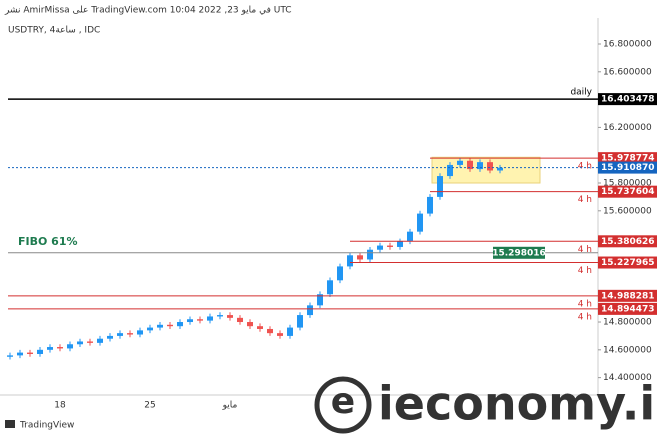 The height and width of the screenshot is (439, 657). I want to click on fibo-label-box, so click(519, 252).